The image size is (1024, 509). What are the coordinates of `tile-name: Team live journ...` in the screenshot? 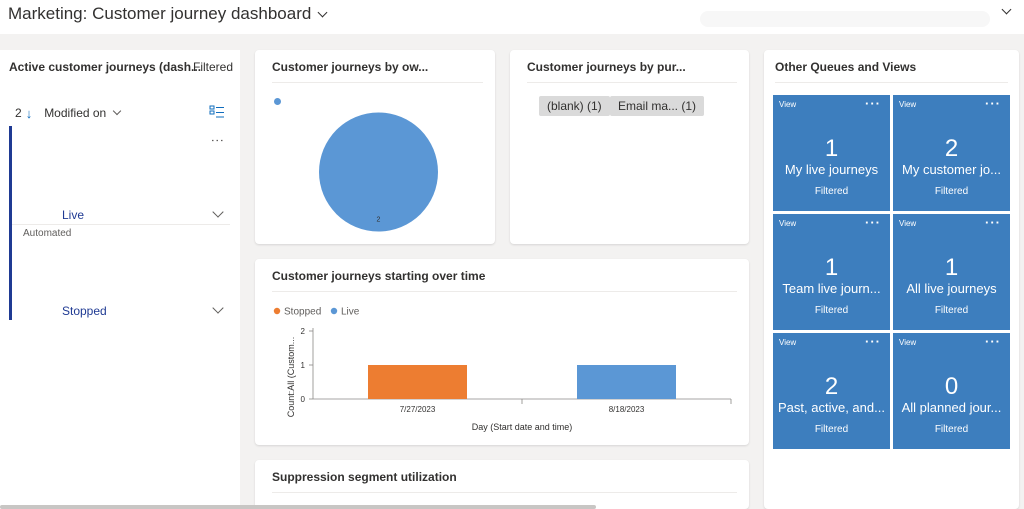 It's located at (831, 288).